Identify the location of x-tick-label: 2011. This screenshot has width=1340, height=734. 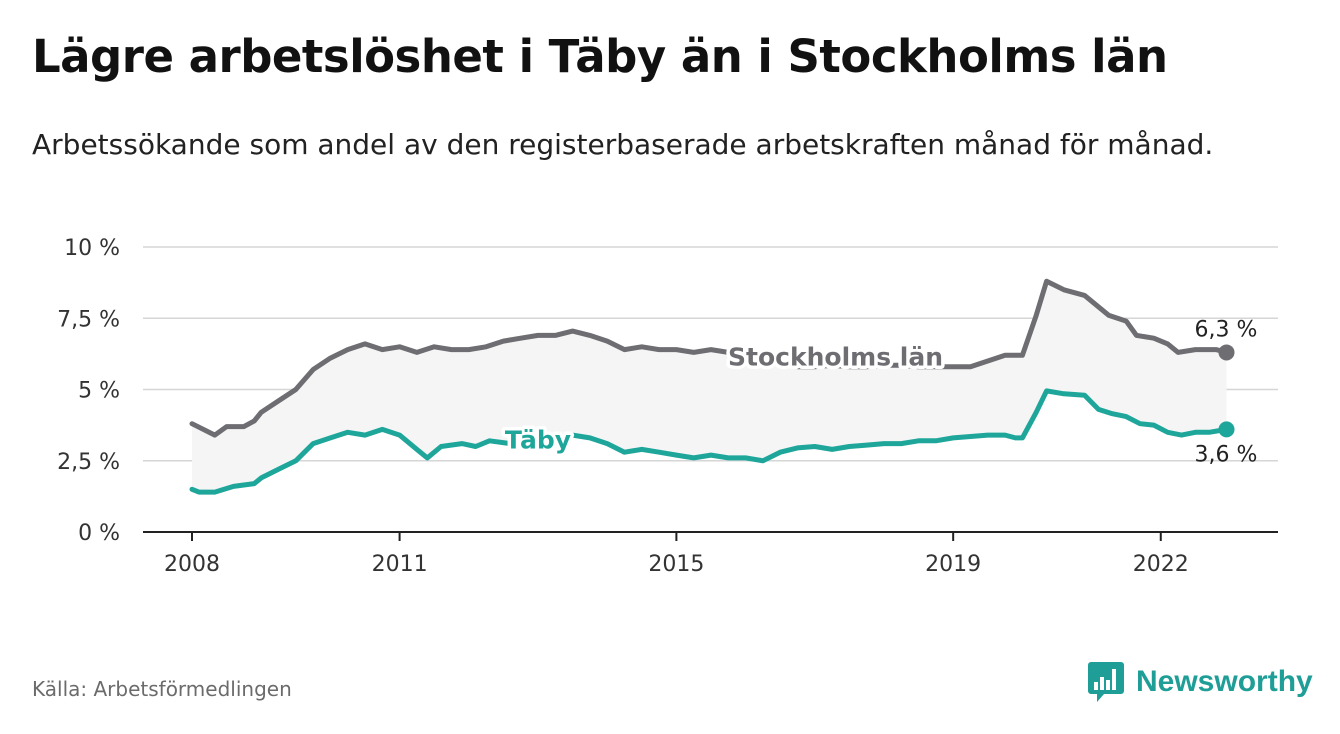
(400, 564).